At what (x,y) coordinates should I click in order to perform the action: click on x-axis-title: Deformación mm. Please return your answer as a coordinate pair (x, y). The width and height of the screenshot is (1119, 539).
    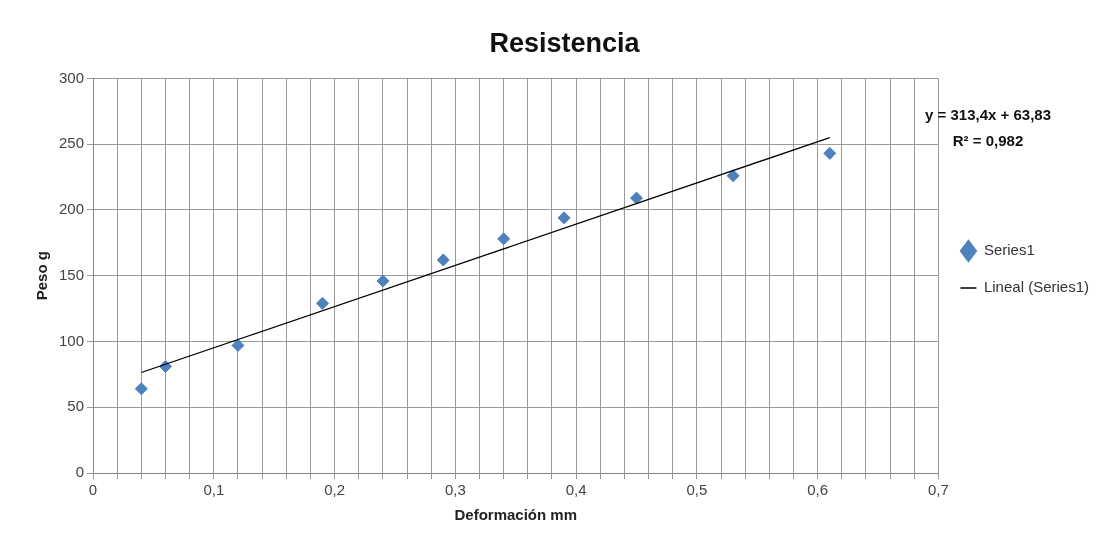
    Looking at the image, I should click on (515, 515).